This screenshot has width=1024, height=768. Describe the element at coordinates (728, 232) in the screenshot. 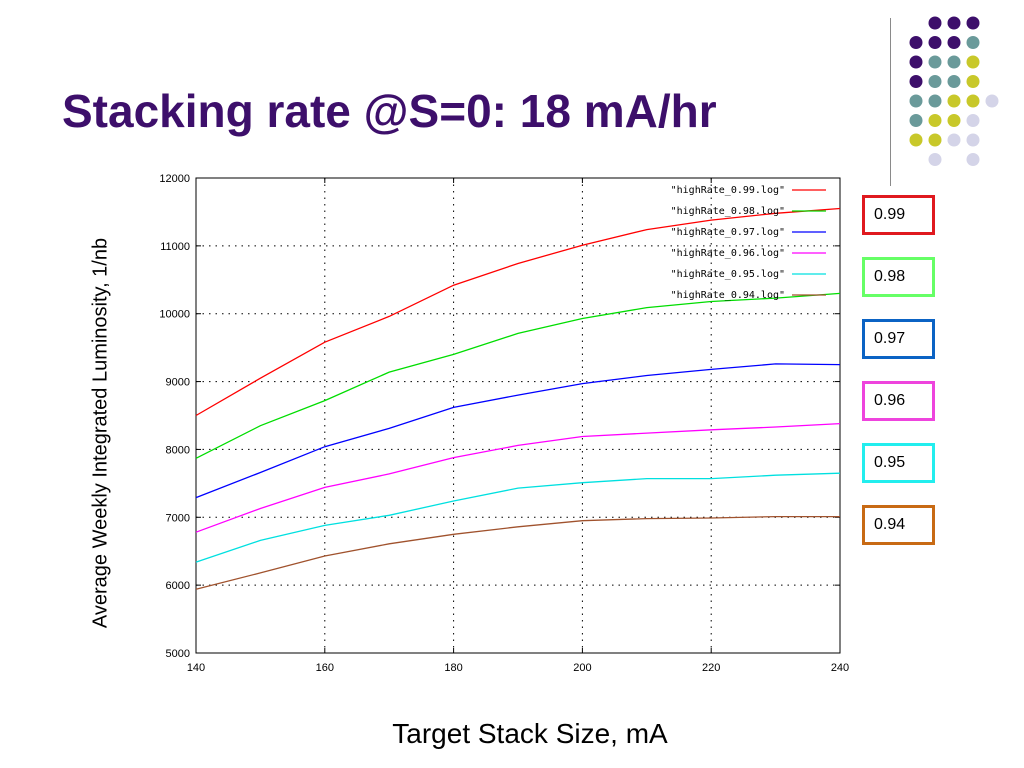

I see `legend-label: "highRate_0.97.log"` at that location.